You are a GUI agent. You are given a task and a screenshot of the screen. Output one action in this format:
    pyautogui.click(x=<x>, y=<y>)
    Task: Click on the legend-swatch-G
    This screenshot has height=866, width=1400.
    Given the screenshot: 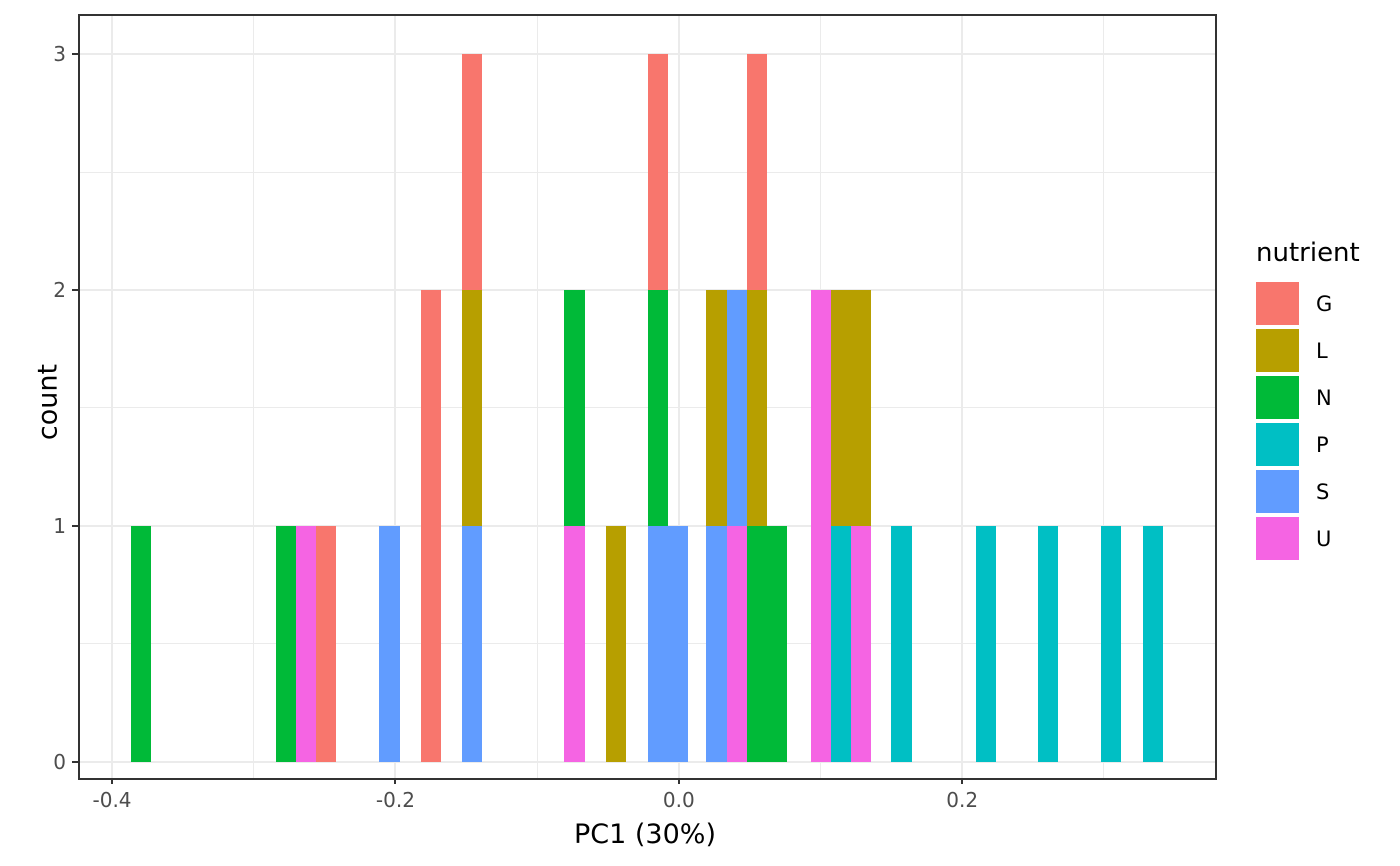 What is the action you would take?
    pyautogui.click(x=1277, y=303)
    